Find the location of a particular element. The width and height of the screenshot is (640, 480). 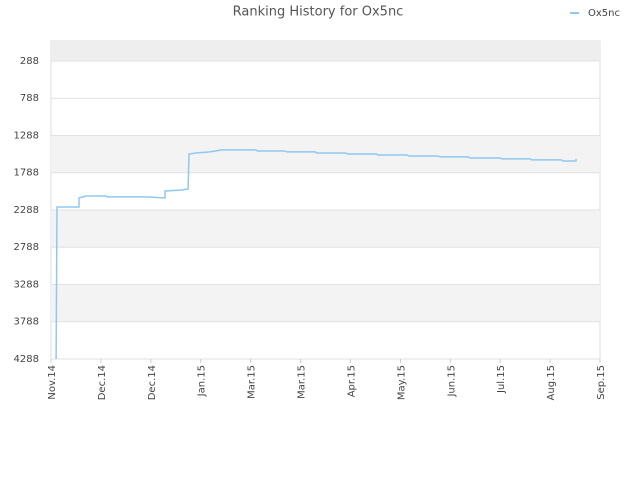

y-tick-label: 788 is located at coordinates (29, 98).